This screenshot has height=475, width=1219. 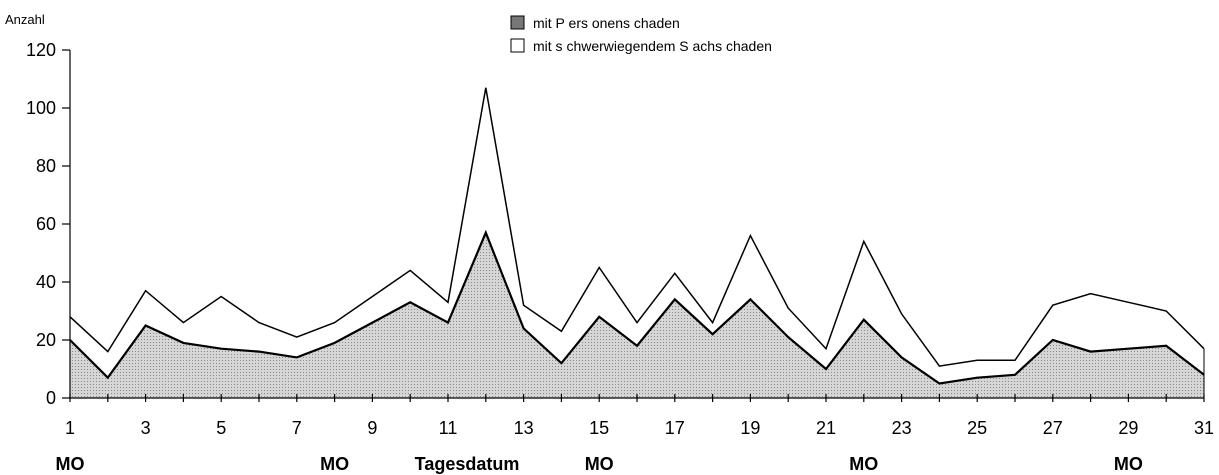 I want to click on x-tick-label: 17, so click(x=675, y=428).